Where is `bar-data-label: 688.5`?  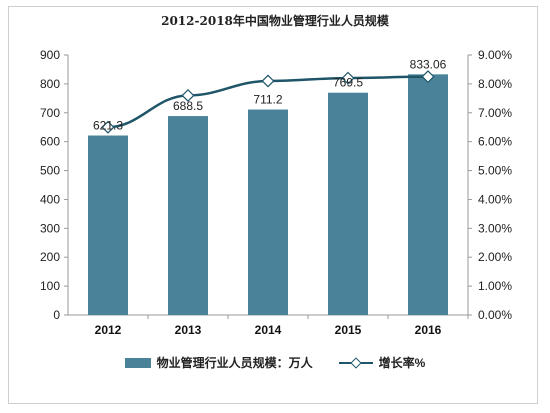
bar-data-label: 688.5 is located at coordinates (188, 106).